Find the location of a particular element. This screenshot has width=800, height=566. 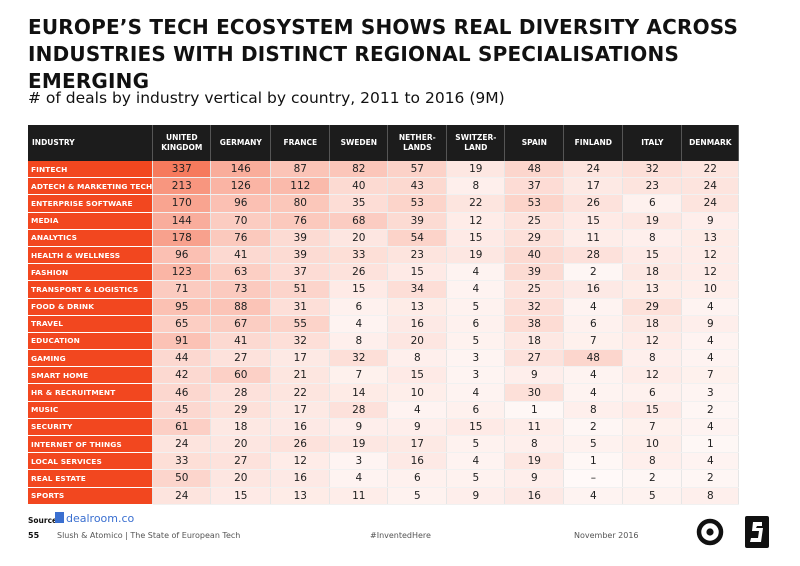

value-cell: 144 is located at coordinates (182, 221).